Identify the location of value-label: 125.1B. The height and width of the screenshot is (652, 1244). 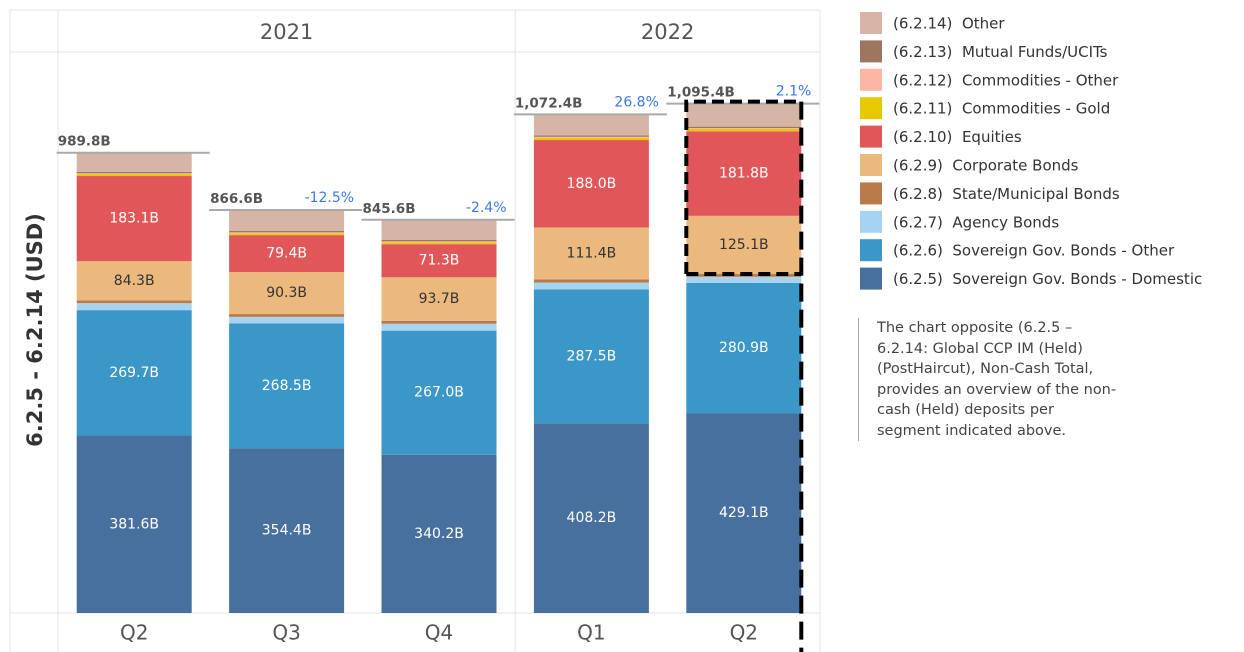
(744, 245).